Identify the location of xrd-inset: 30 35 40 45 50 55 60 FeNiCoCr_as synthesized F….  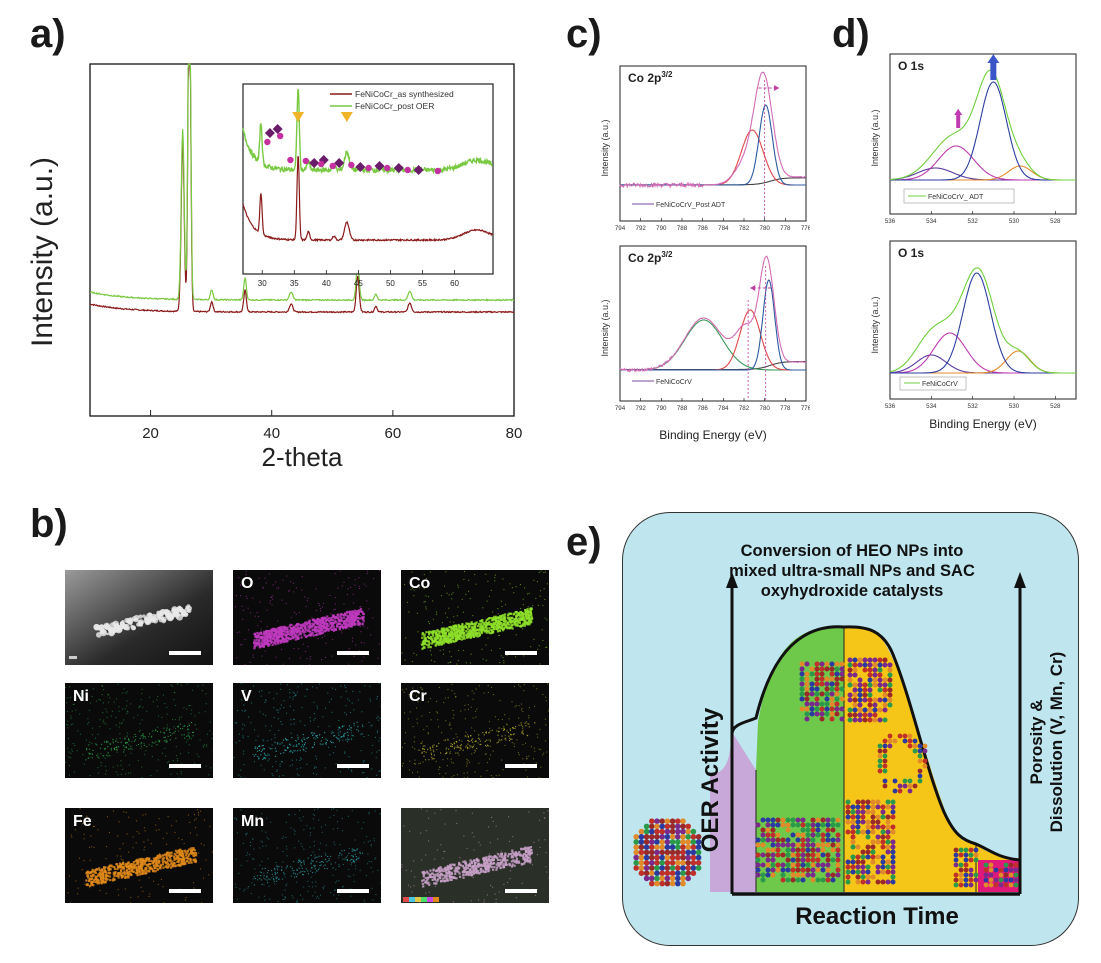
(368, 185).